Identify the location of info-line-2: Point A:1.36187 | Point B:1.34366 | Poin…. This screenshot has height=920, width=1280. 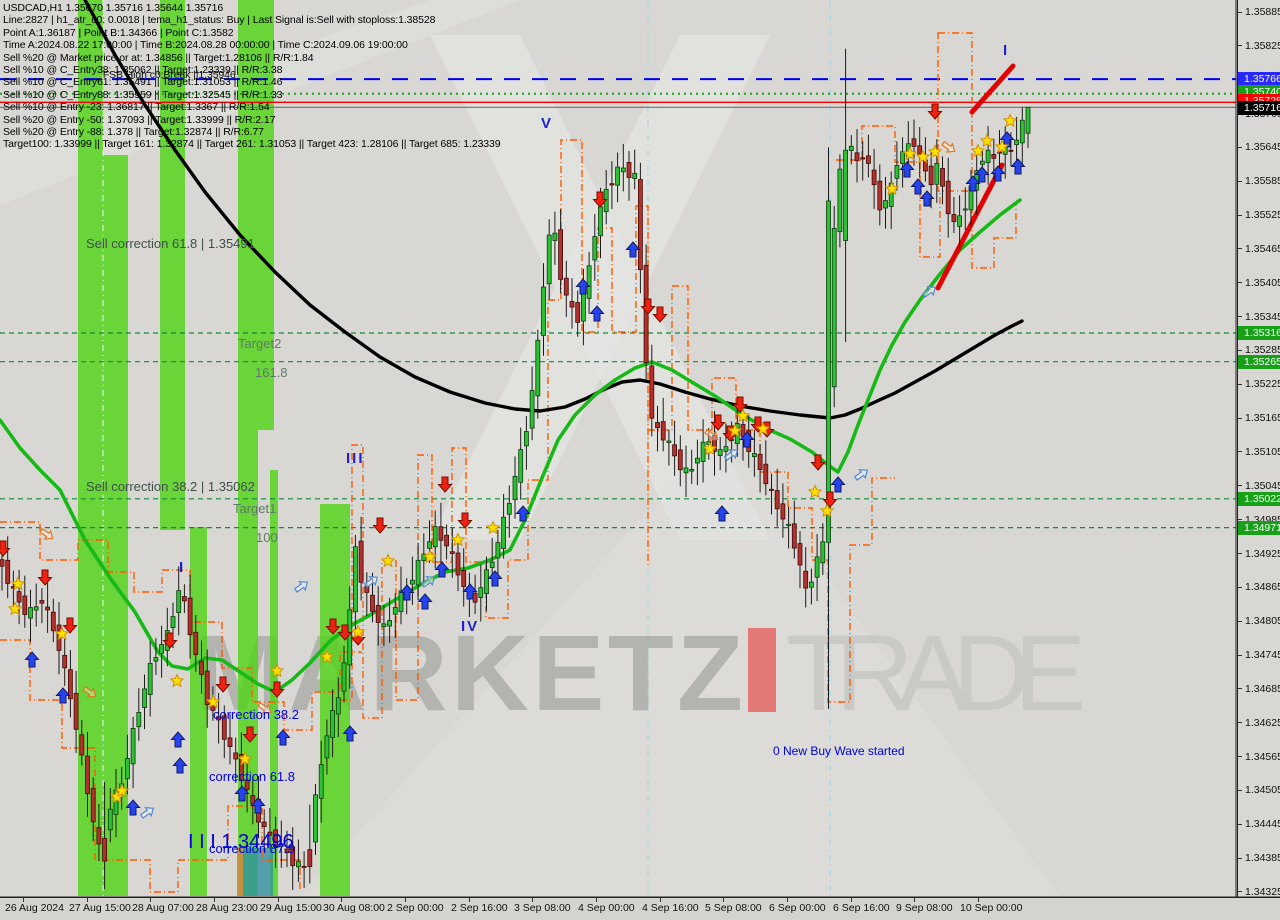
(118, 32).